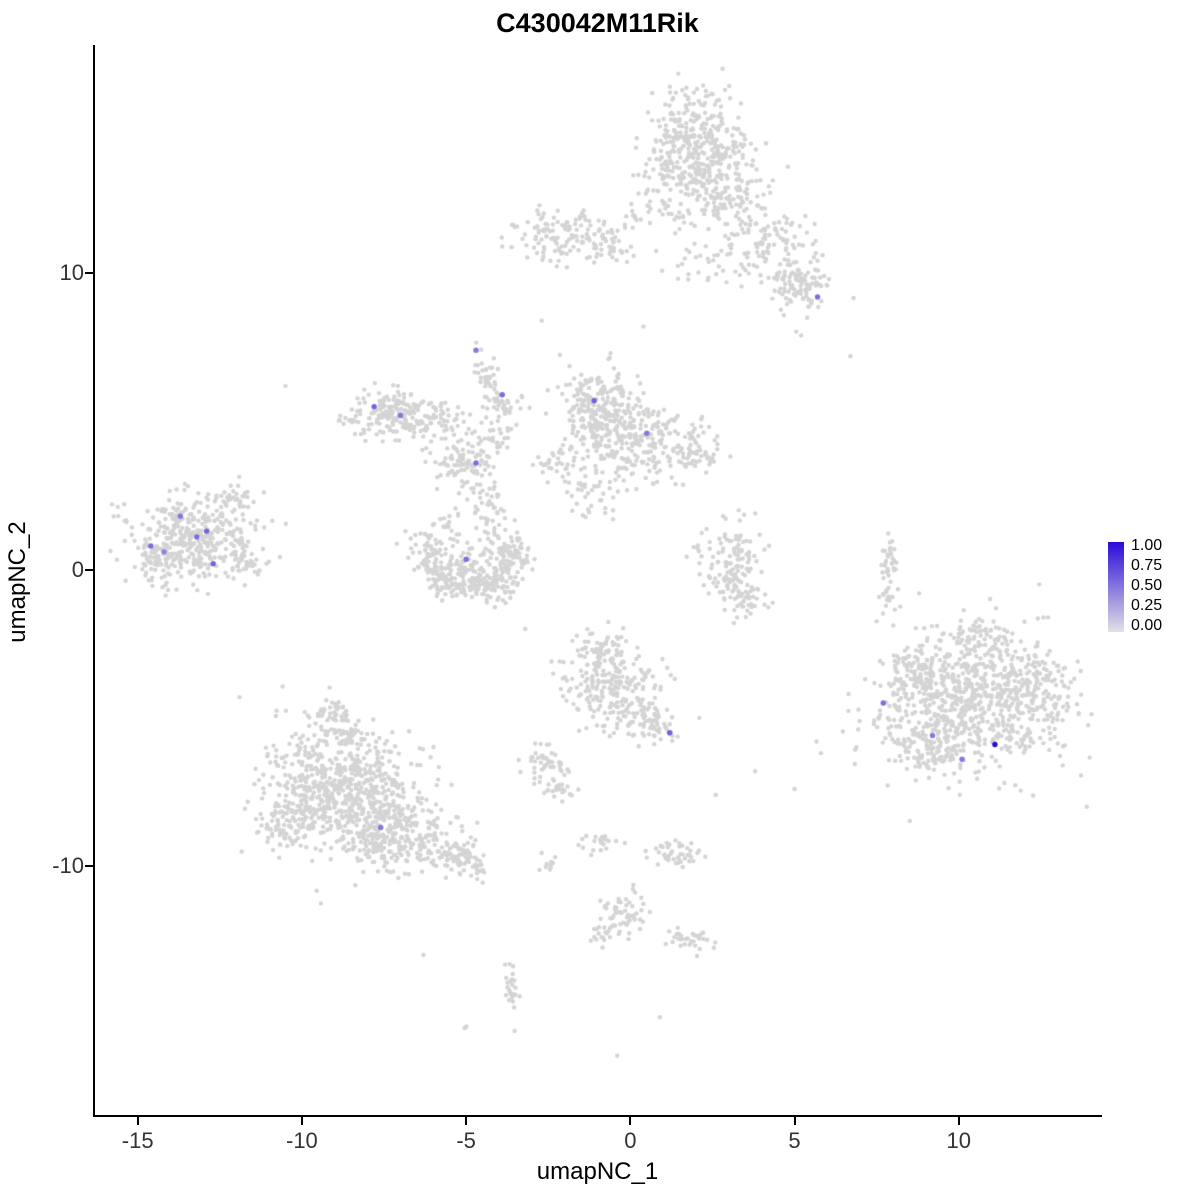  Describe the element at coordinates (958, 1140) in the screenshot. I see `x-tick-label: 10` at that location.